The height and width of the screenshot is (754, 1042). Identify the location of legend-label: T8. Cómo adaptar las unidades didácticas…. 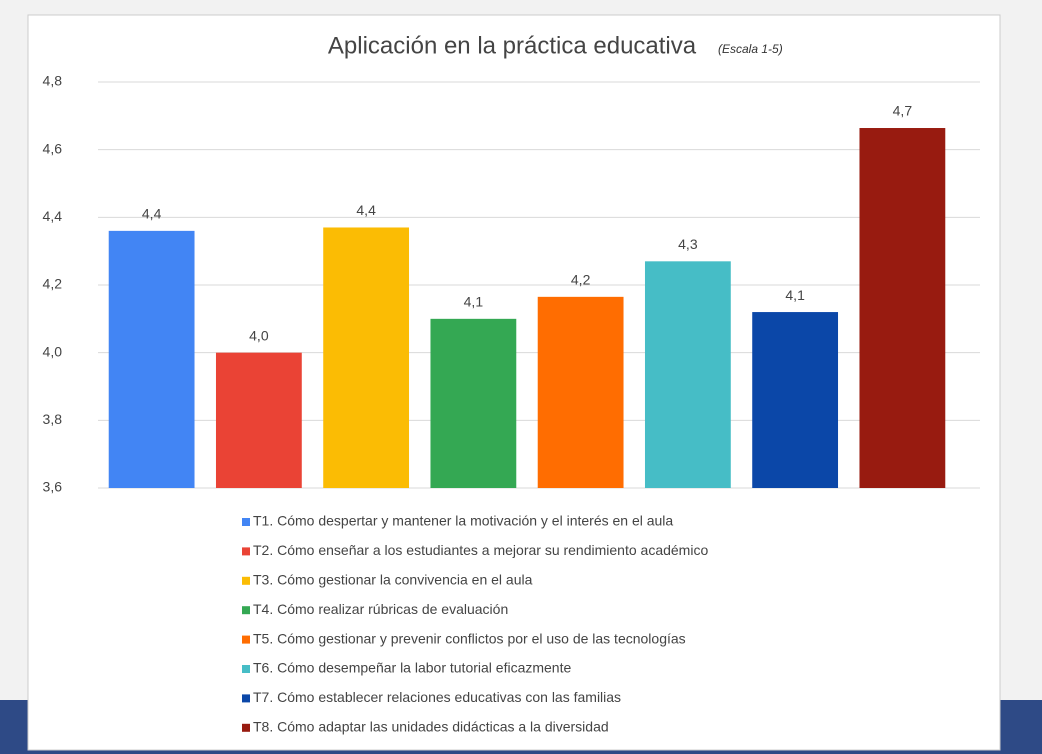
(431, 727).